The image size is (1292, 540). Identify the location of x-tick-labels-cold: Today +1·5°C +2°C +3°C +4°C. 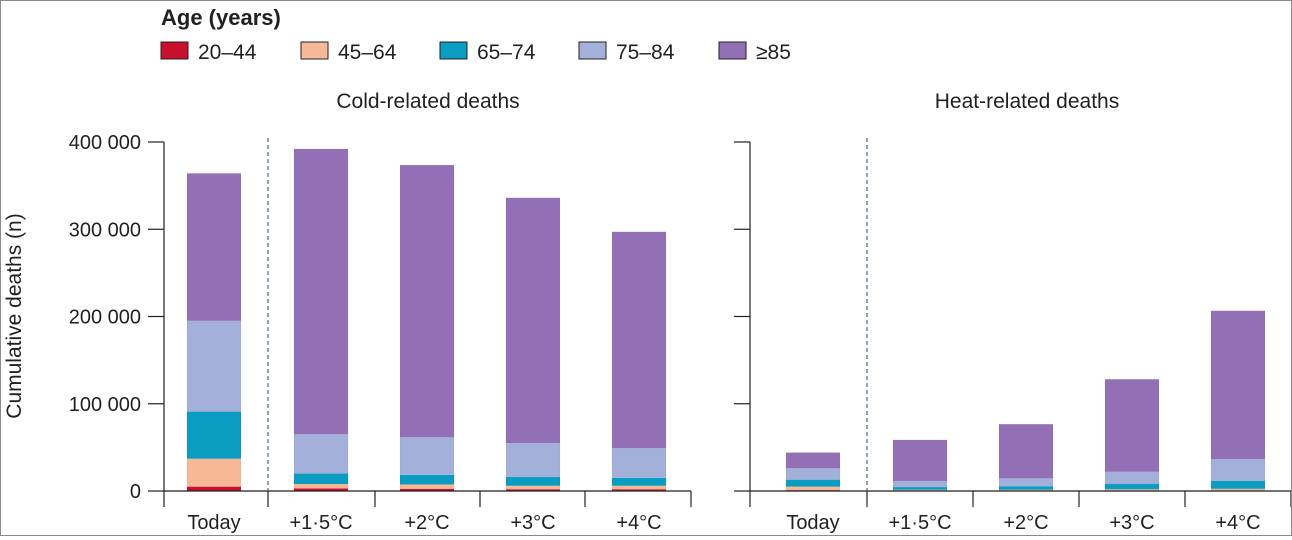
(424, 523).